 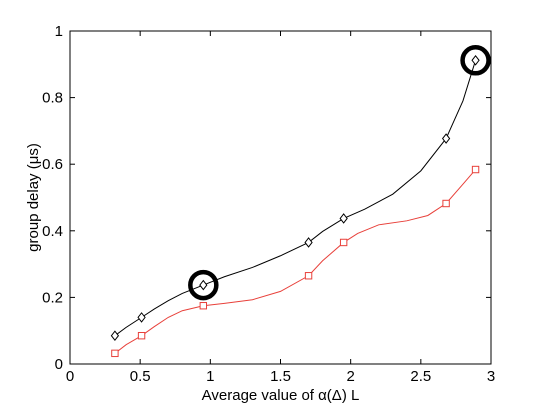 What do you see at coordinates (350, 376) in the screenshot?
I see `x-tick-label: 2` at bounding box center [350, 376].